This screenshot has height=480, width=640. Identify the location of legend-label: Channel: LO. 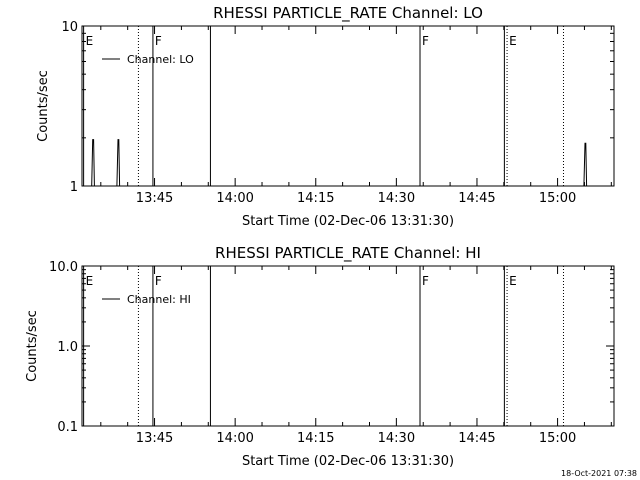
(160, 59).